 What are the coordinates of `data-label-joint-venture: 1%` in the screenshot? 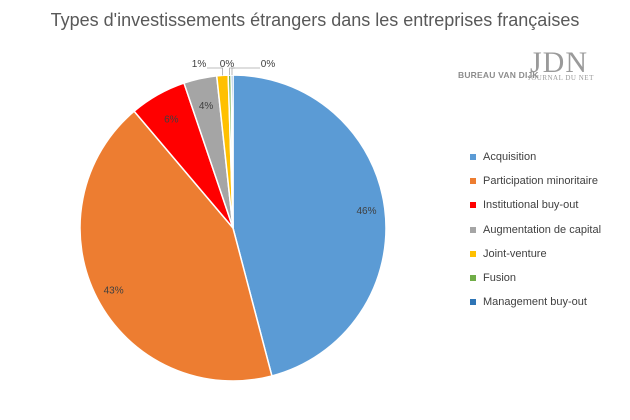 It's located at (199, 64).